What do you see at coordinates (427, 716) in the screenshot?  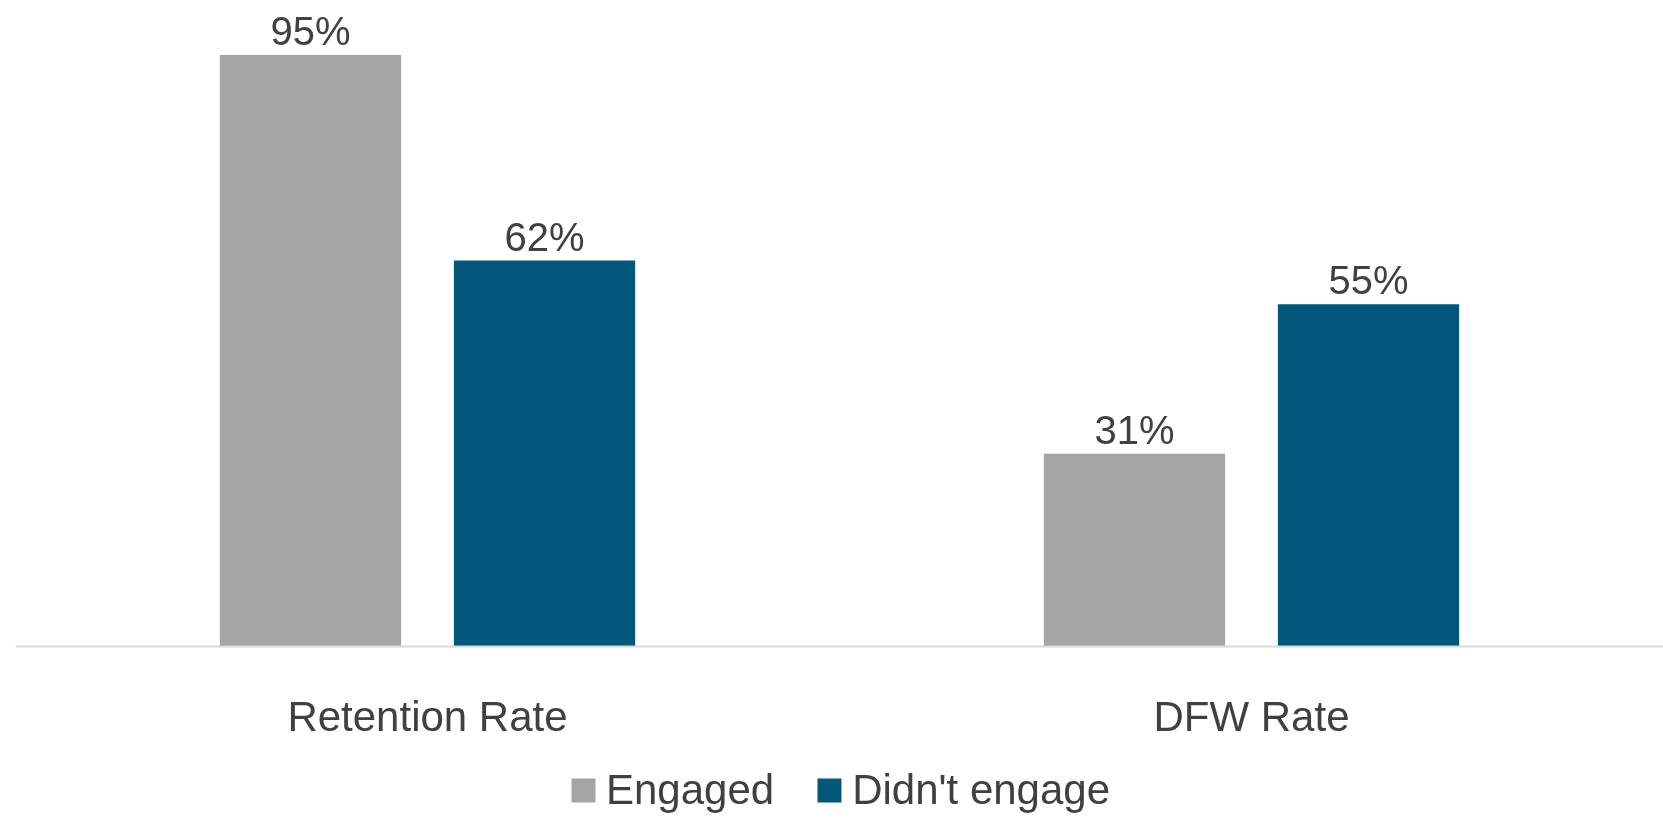 I see `x-tick-label: Retention Rate` at bounding box center [427, 716].